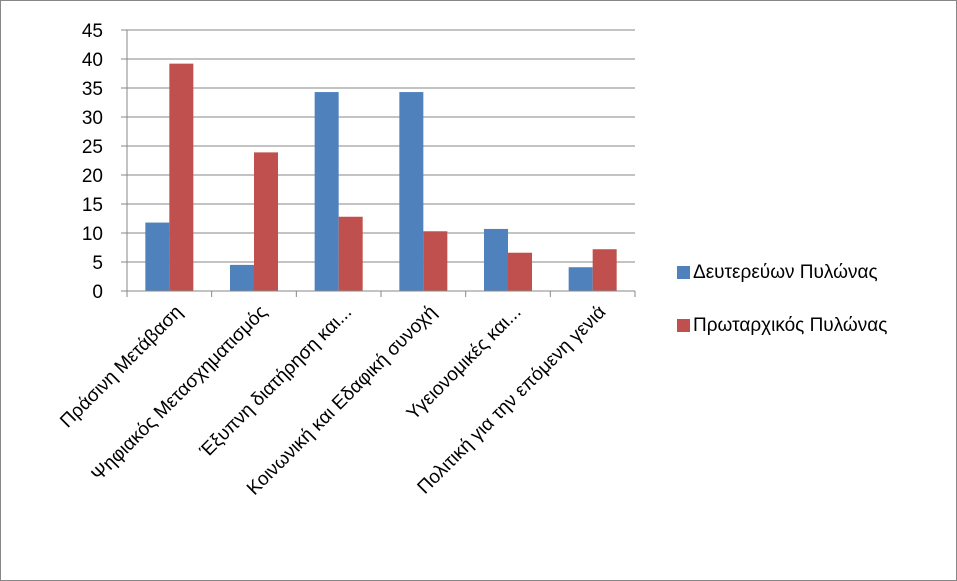 The image size is (957, 581). I want to click on y-tick-label: 5, so click(97, 263).